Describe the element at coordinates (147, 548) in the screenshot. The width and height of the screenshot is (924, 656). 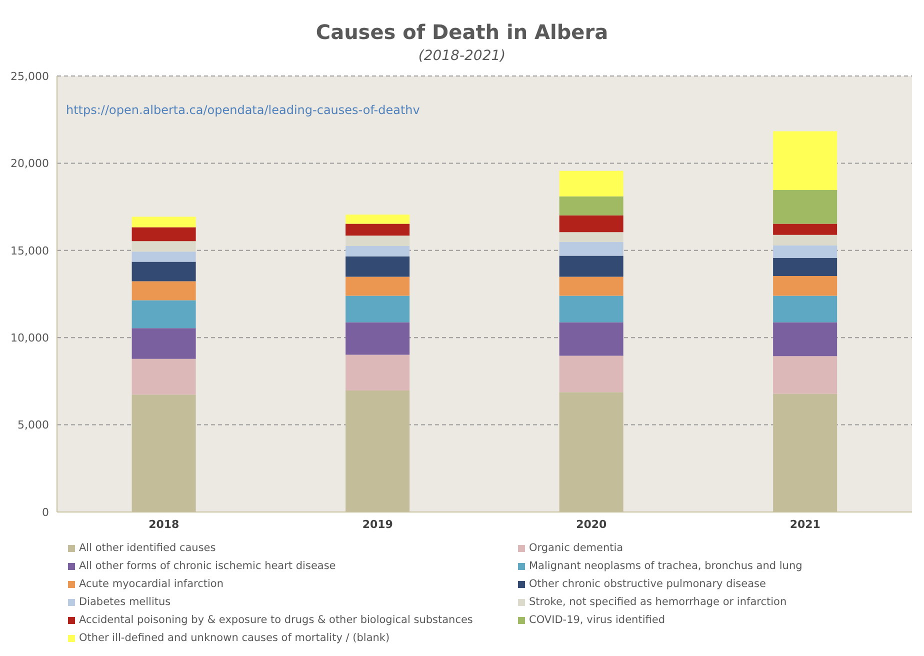
I see `legend-label: All other identified causes` at that location.